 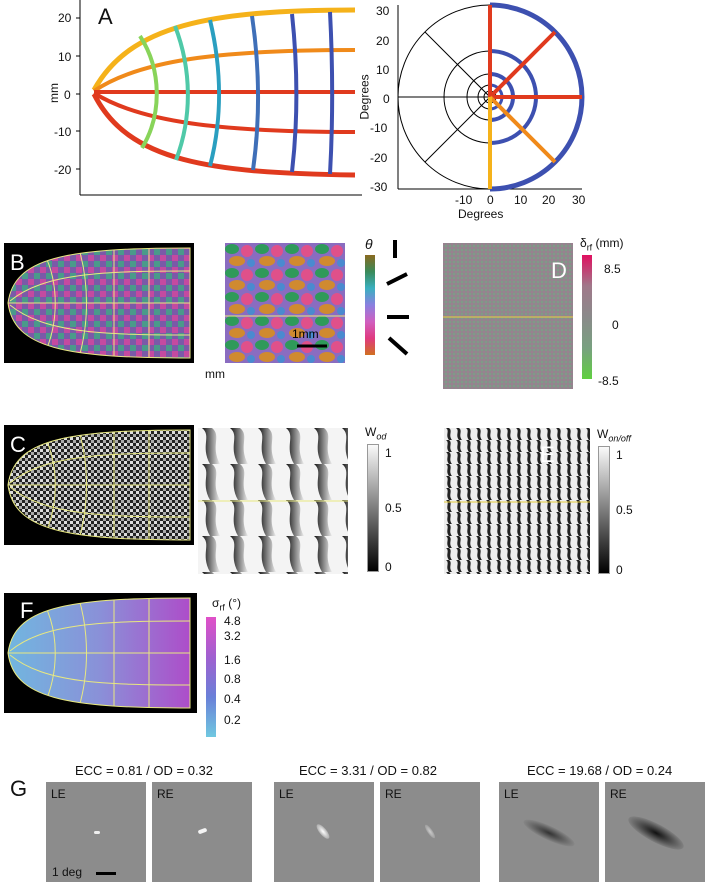 I want to click on polar-ytick: 20, so click(x=383, y=41).